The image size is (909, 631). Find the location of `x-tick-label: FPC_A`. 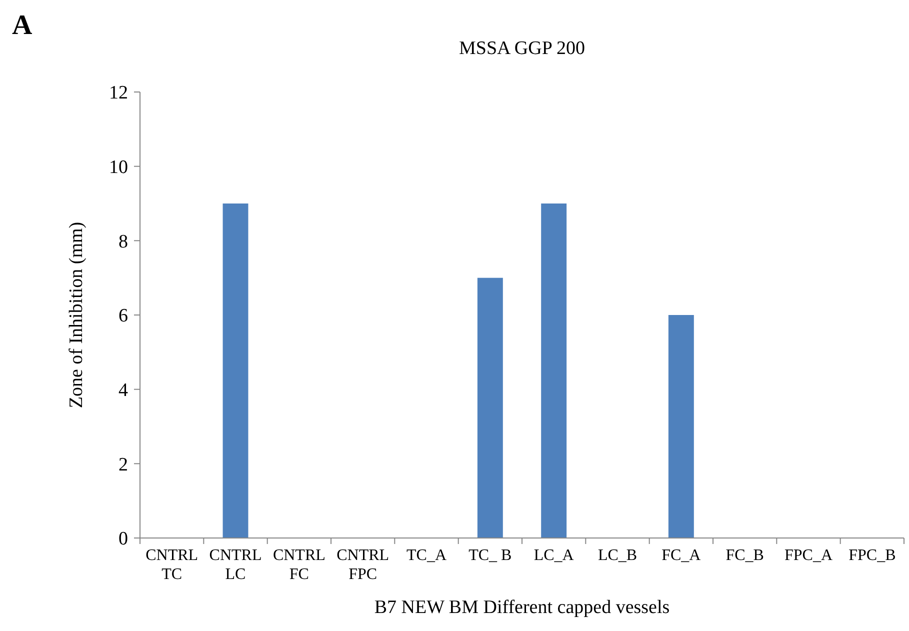

x-tick-label: FPC_A is located at coordinates (808, 555).